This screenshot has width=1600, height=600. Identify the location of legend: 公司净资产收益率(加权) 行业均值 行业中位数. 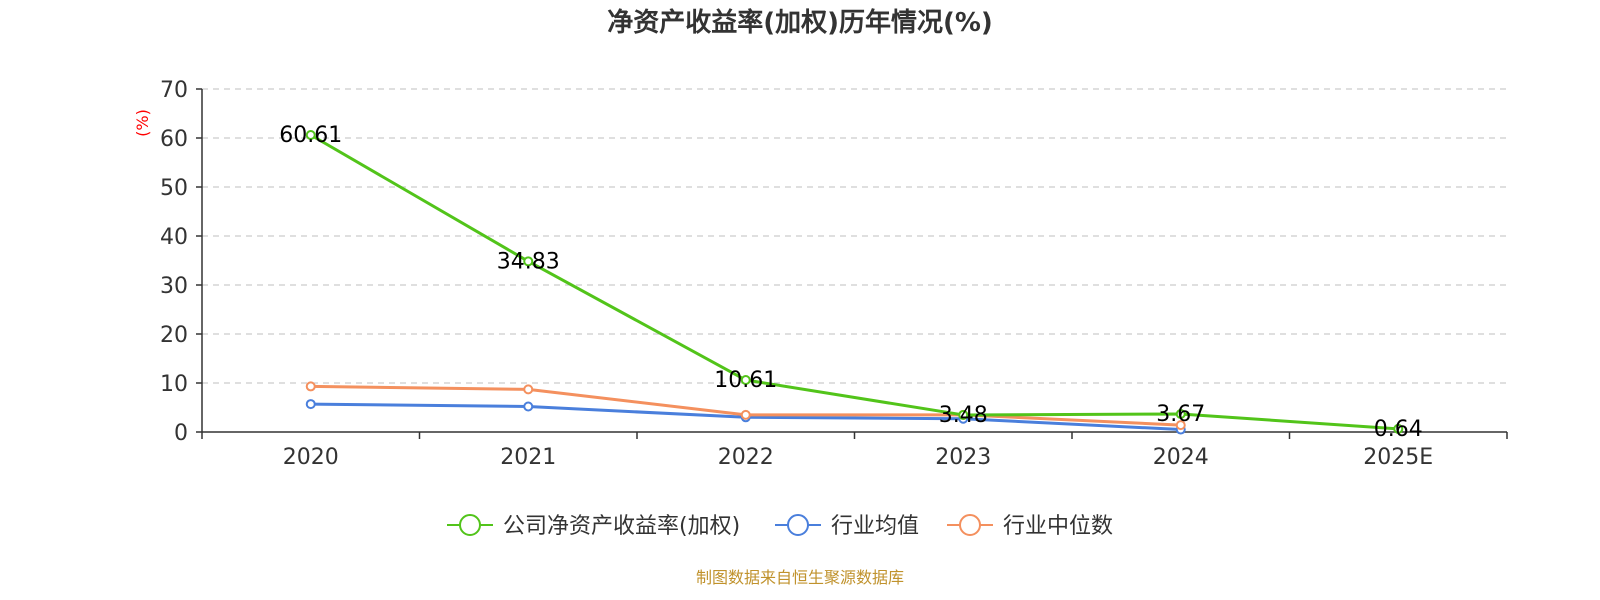
(780, 526).